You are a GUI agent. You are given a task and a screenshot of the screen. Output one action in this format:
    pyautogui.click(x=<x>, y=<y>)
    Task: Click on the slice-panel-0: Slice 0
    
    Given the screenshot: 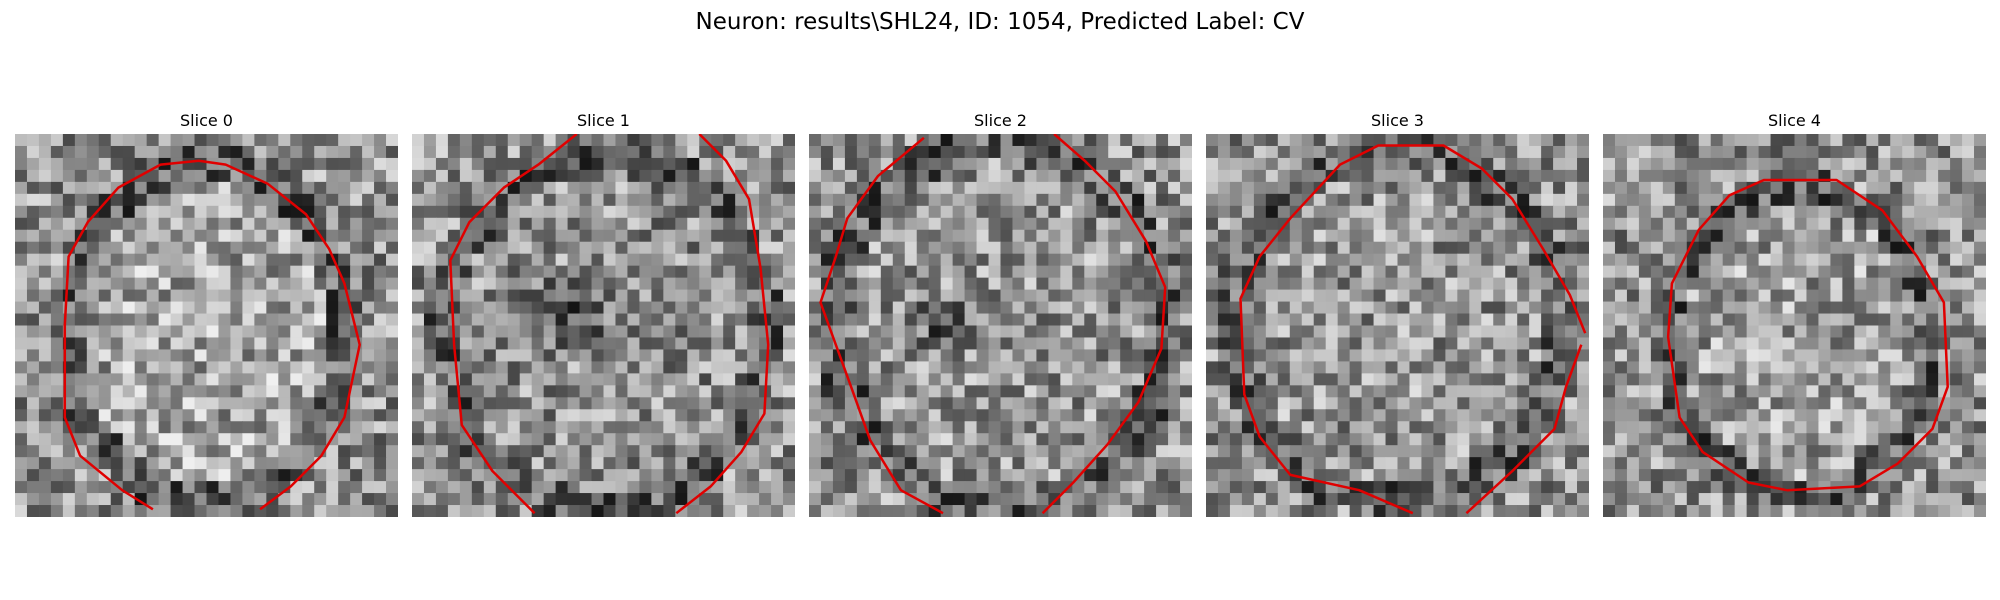 What is the action you would take?
    pyautogui.click(x=206, y=312)
    